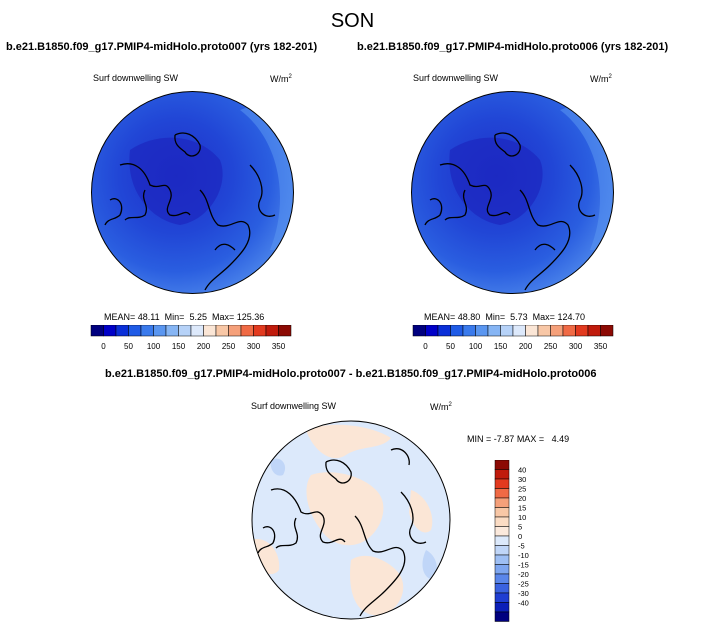 The width and height of the screenshot is (705, 631). I want to click on panel-2-stats: MEAN= 48.80 Min= 5.73 Max= 124.70, so click(504, 317).